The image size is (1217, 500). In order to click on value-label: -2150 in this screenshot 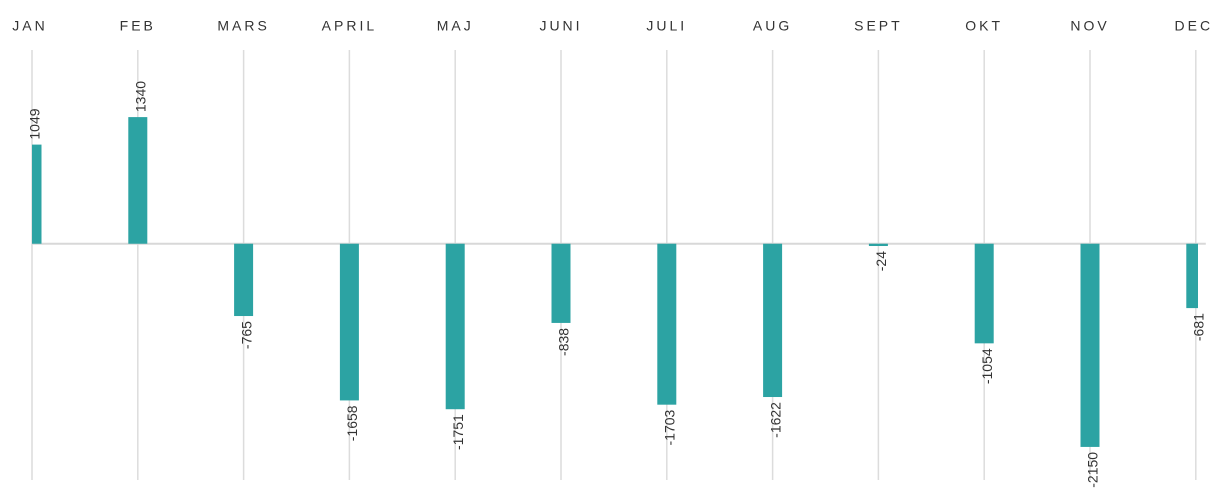, I will do `click(1093, 470)`.